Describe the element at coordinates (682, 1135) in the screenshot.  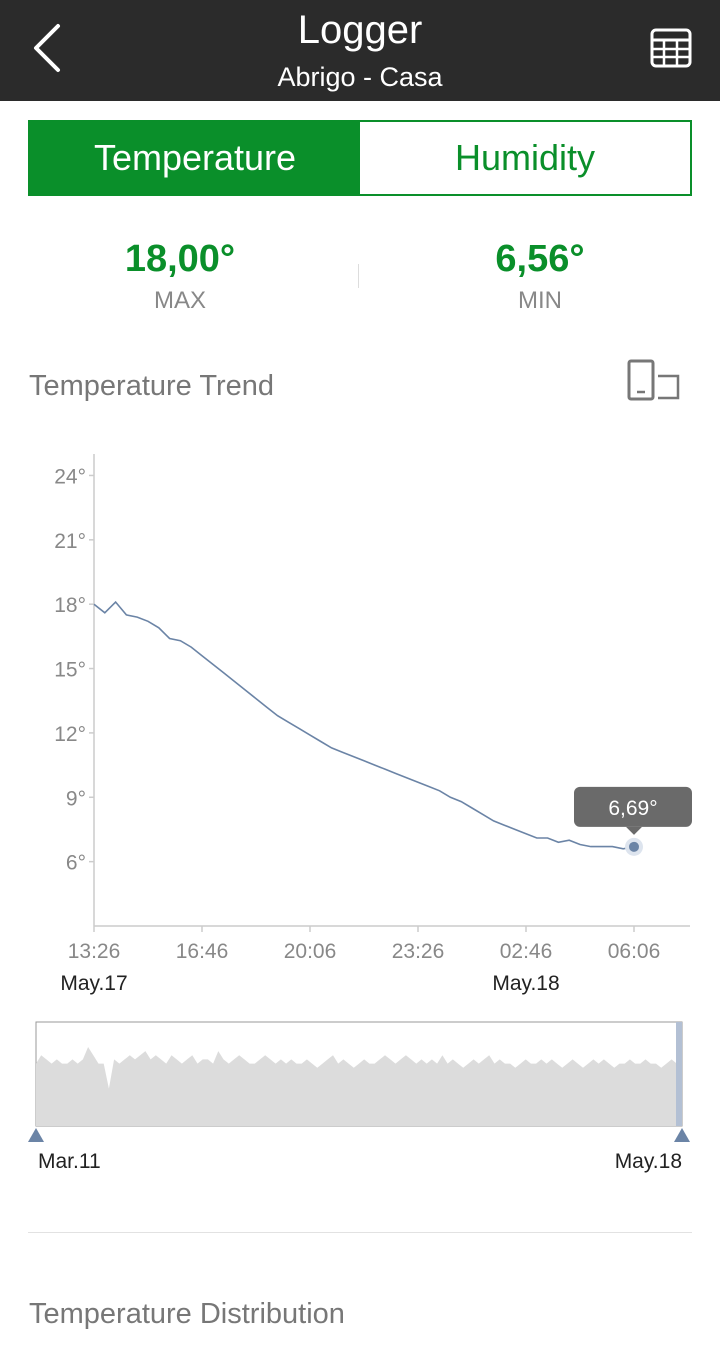
I see `range-end-handle` at that location.